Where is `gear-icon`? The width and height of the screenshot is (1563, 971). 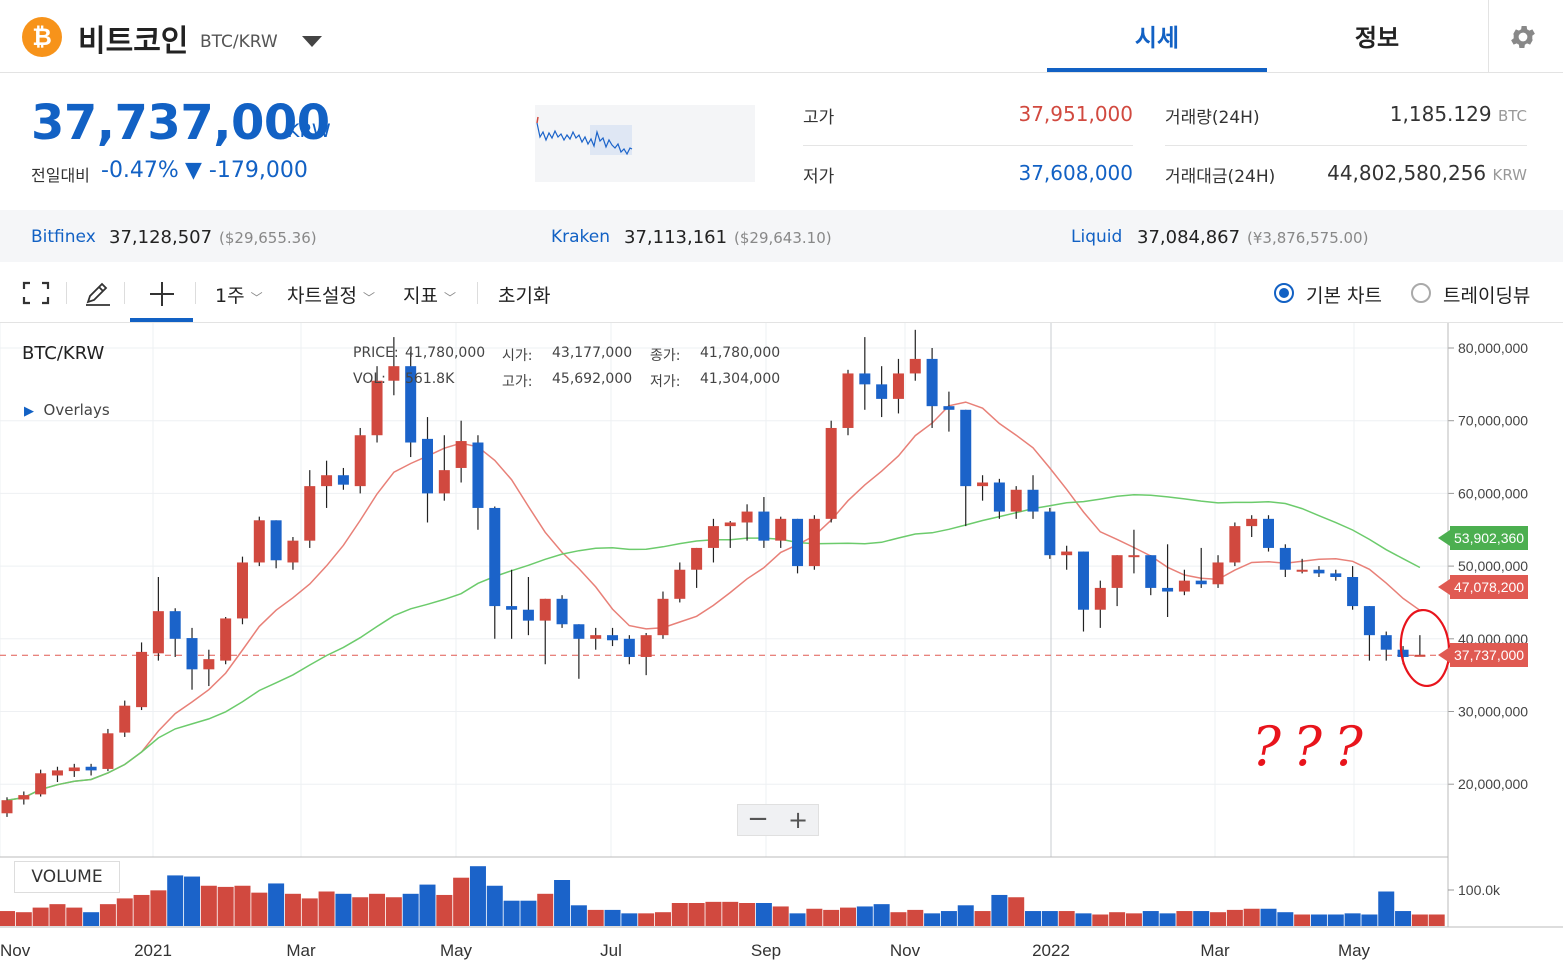
gear-icon is located at coordinates (1523, 37).